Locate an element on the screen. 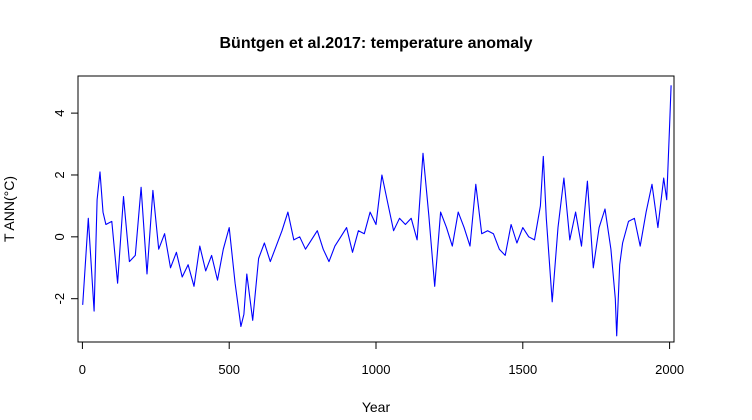 The width and height of the screenshot is (752, 420). x-tick-label: 2000 is located at coordinates (669, 369).